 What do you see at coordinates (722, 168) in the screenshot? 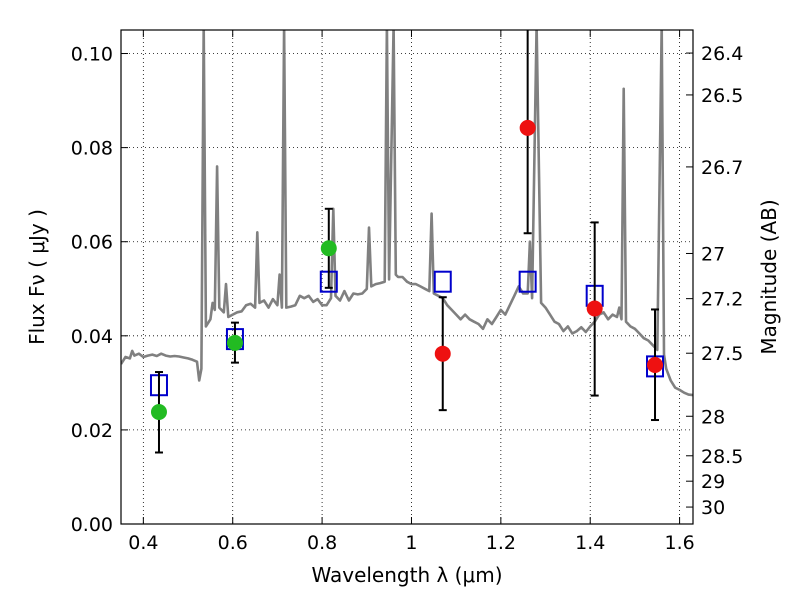
I see `y2-tick-label: 26.7` at bounding box center [722, 168].